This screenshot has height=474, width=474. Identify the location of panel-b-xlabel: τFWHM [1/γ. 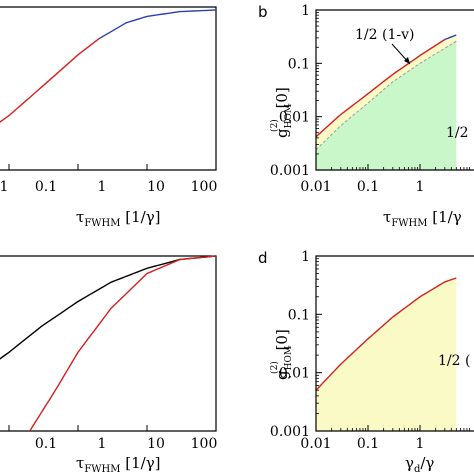
(422, 218).